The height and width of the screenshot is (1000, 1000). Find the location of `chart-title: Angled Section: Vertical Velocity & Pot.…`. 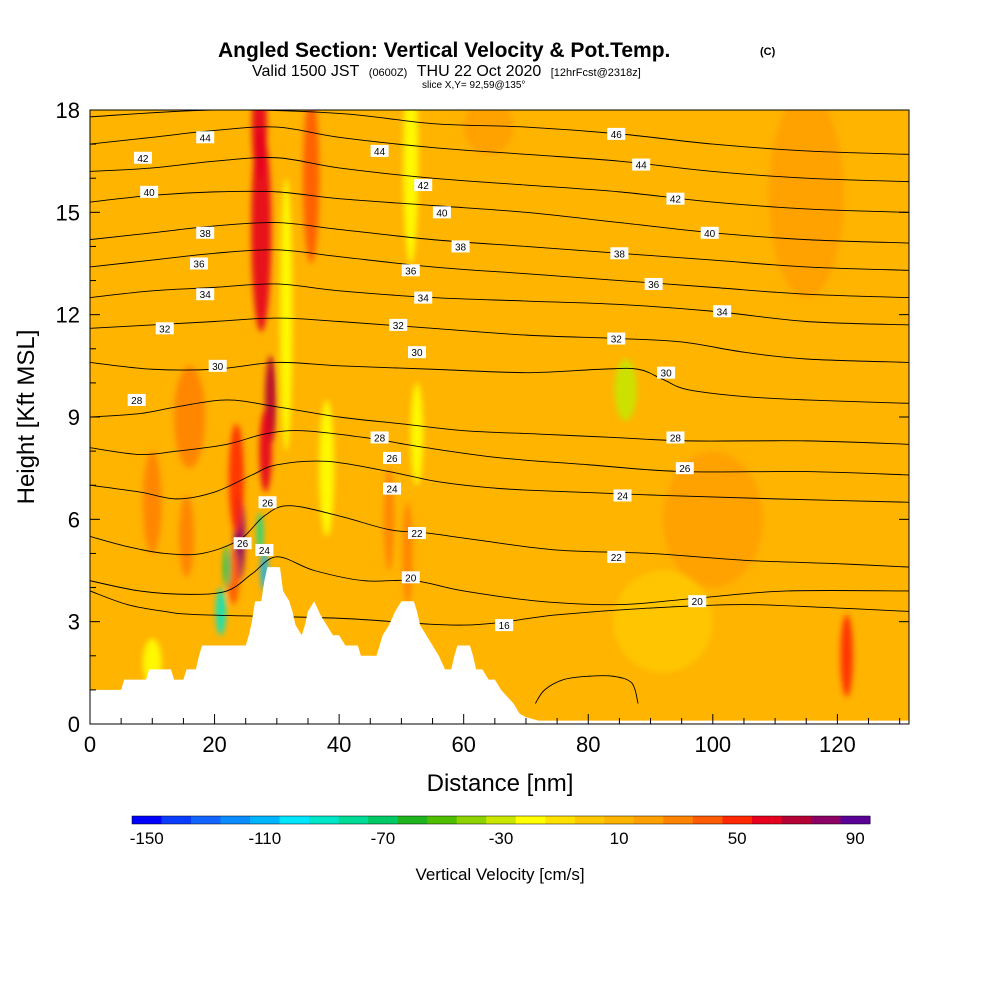

chart-title: Angled Section: Vertical Velocity & Pot.… is located at coordinates (444, 50).